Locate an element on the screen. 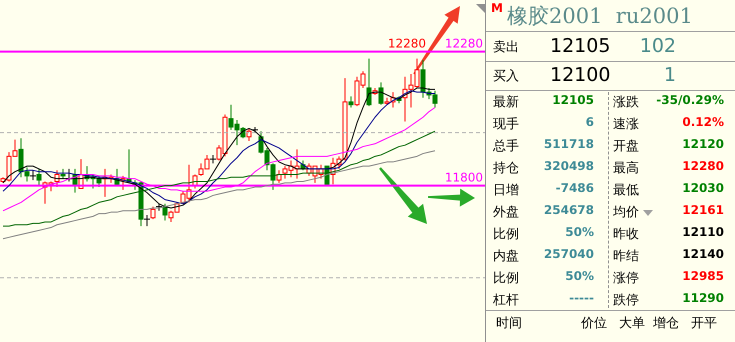 The height and width of the screenshot is (342, 735). text: 外盘 is located at coordinates (506, 212).